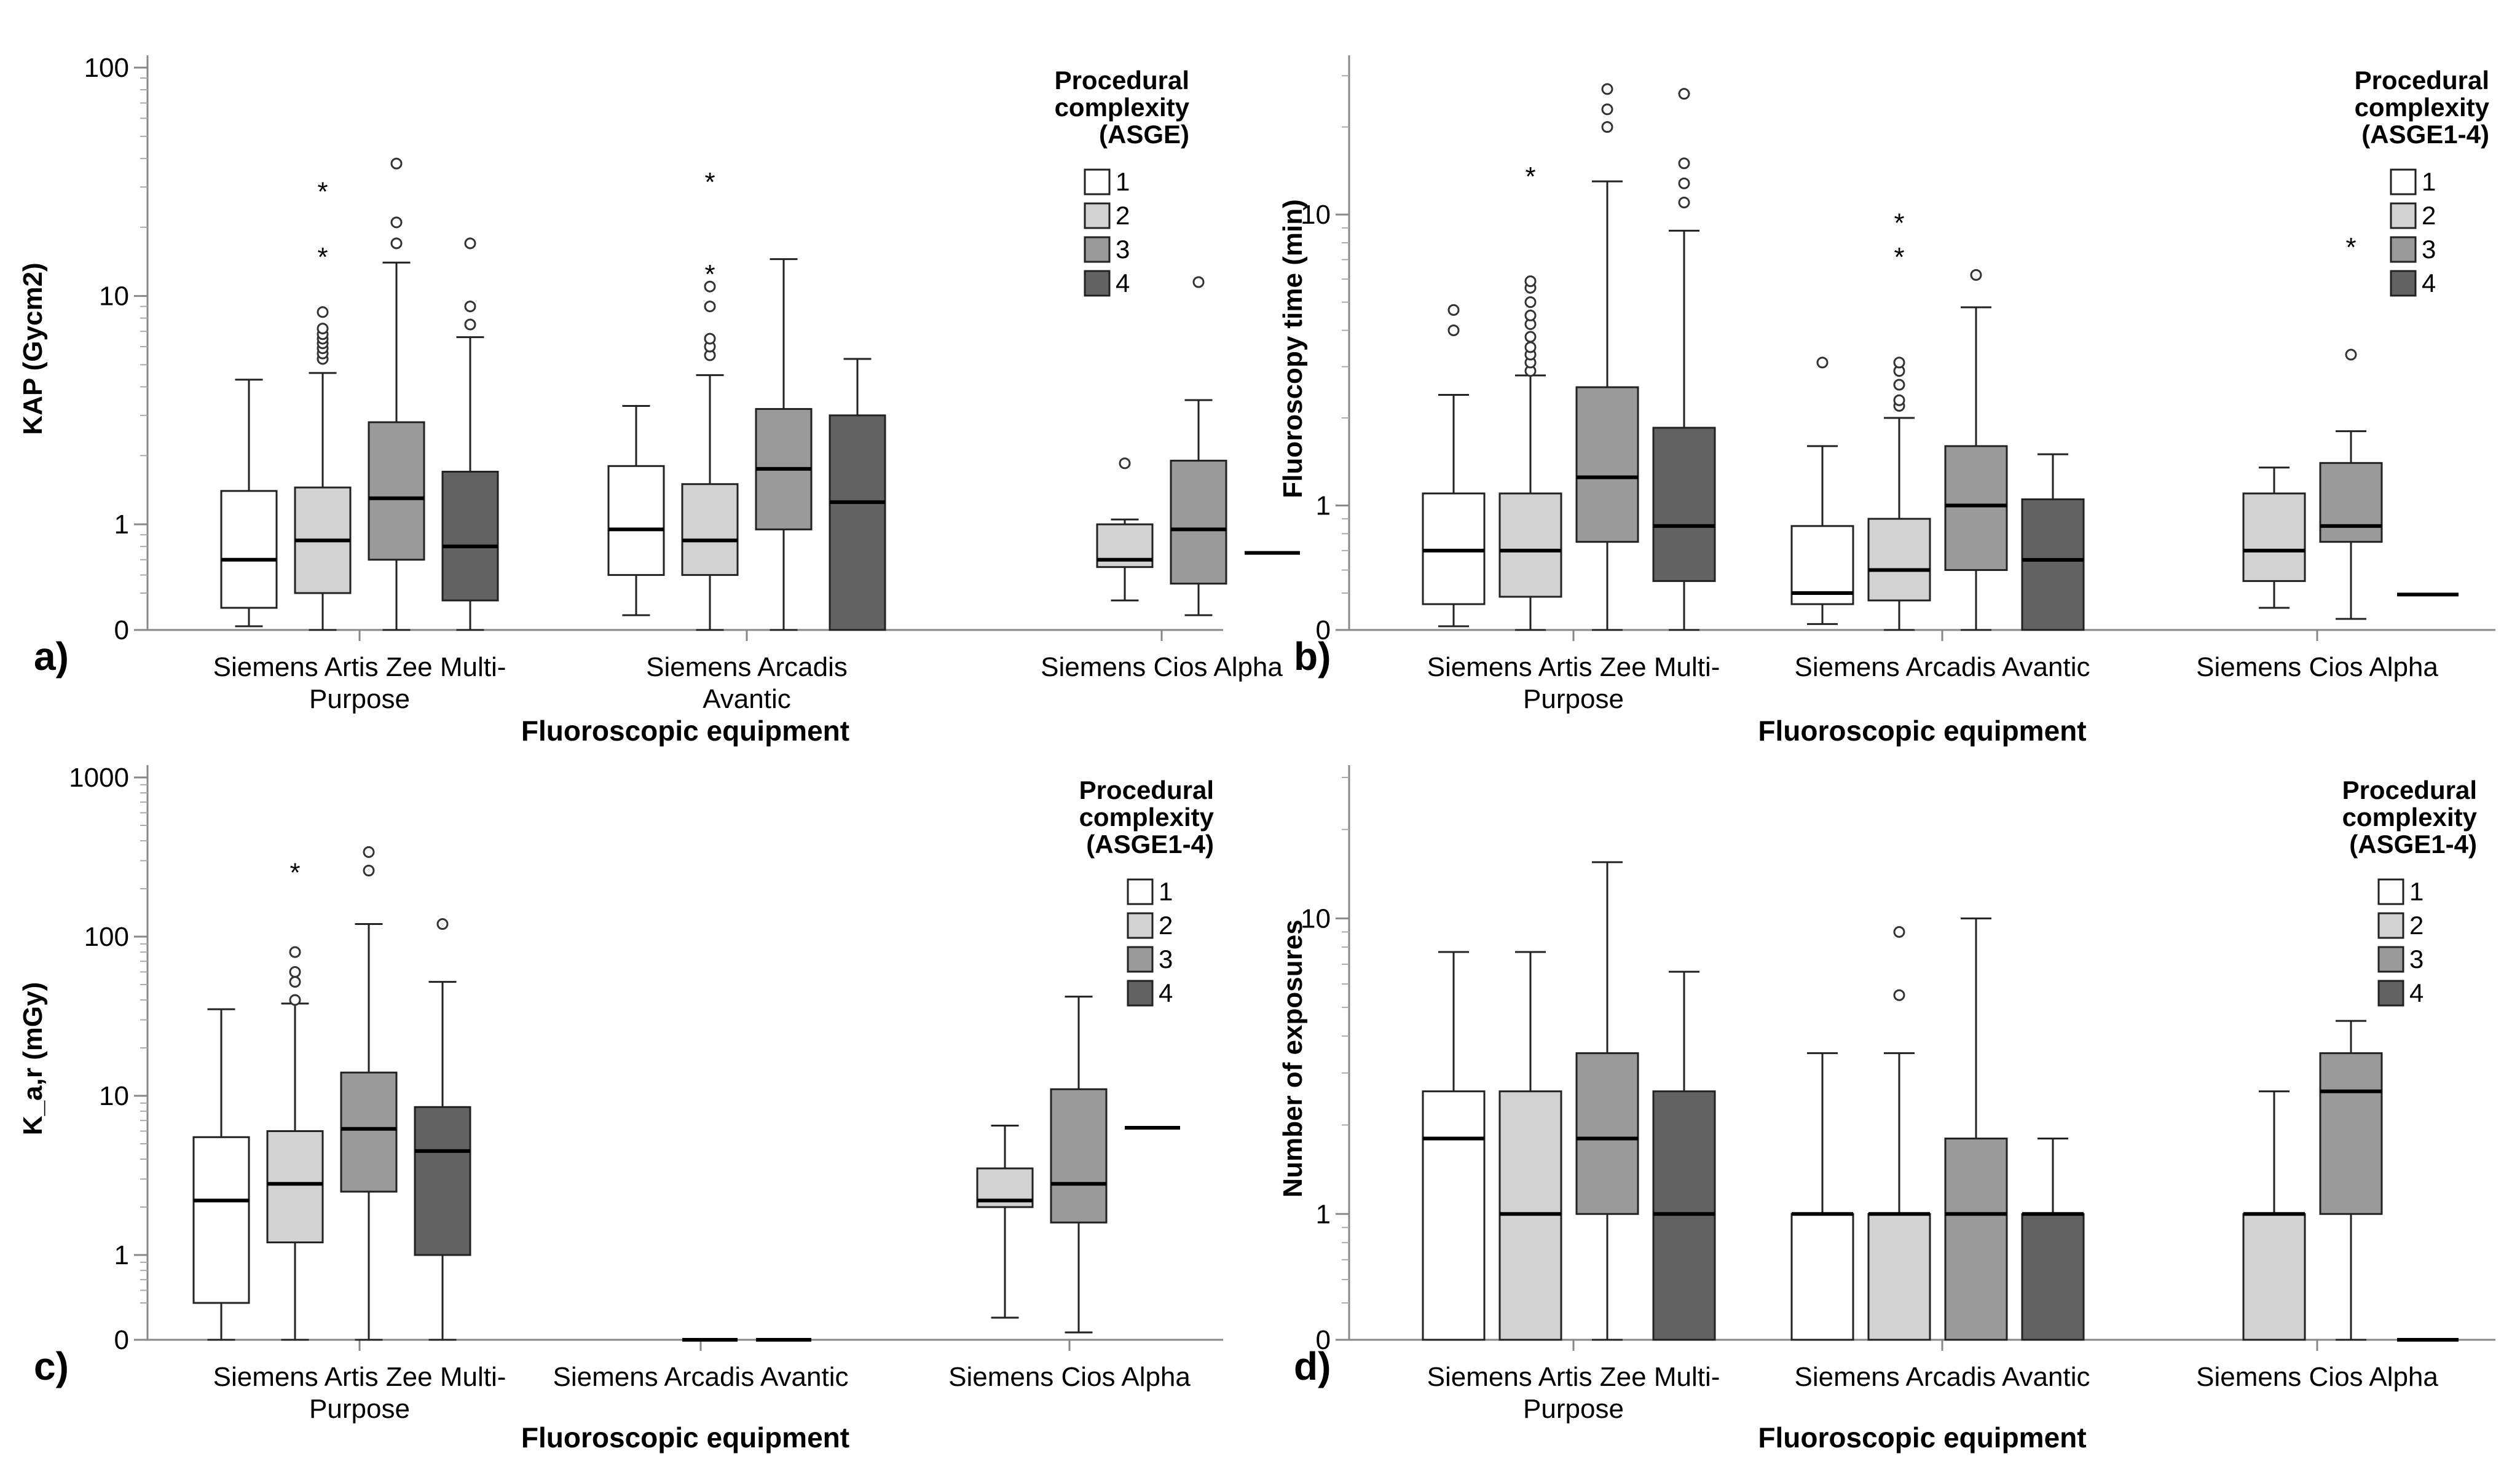  I want to click on legend-entry-label: 4, so click(1166, 993).